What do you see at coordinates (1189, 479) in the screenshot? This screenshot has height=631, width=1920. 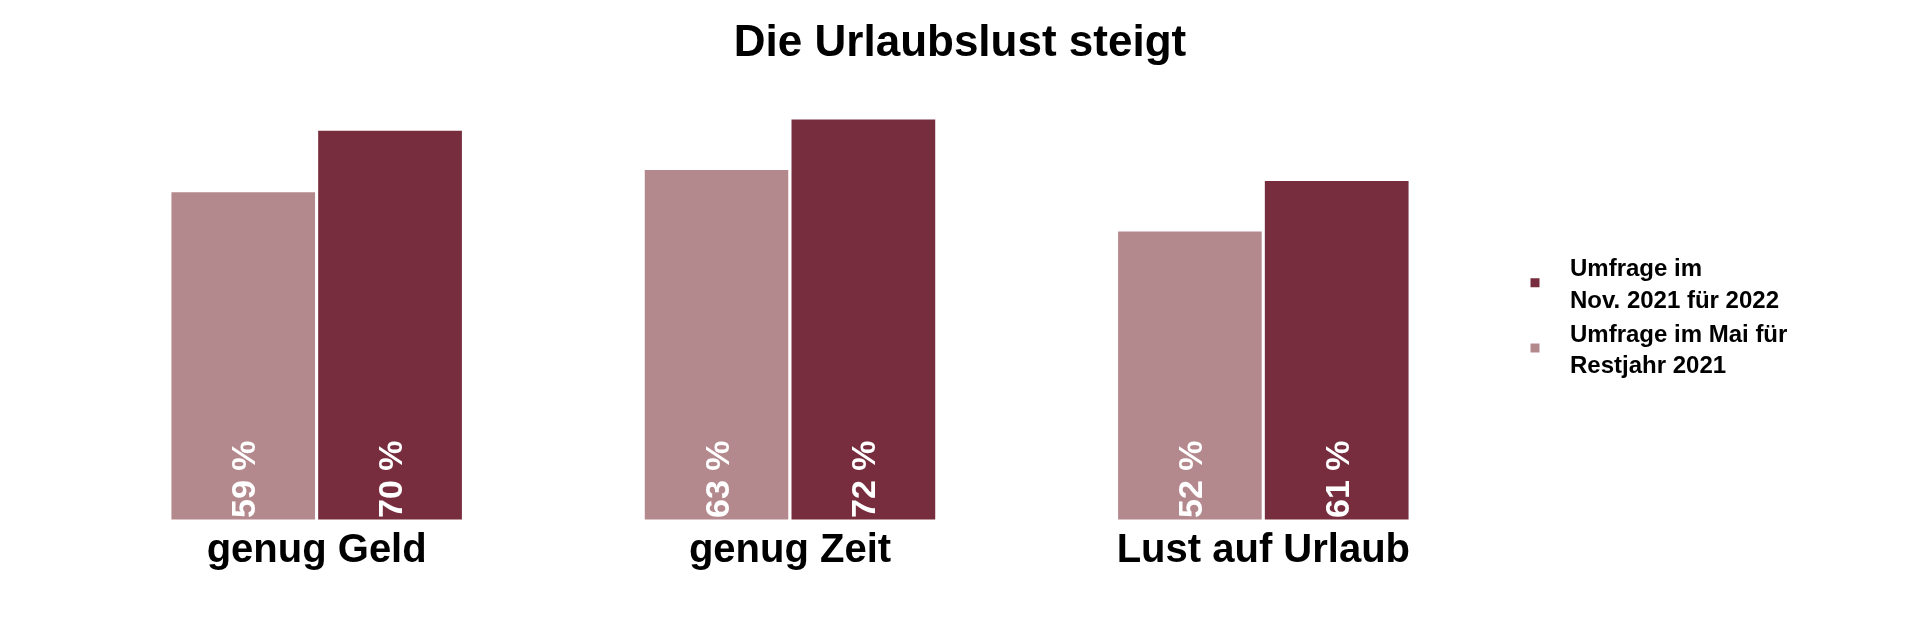 I see `data-label: 52 %` at bounding box center [1189, 479].